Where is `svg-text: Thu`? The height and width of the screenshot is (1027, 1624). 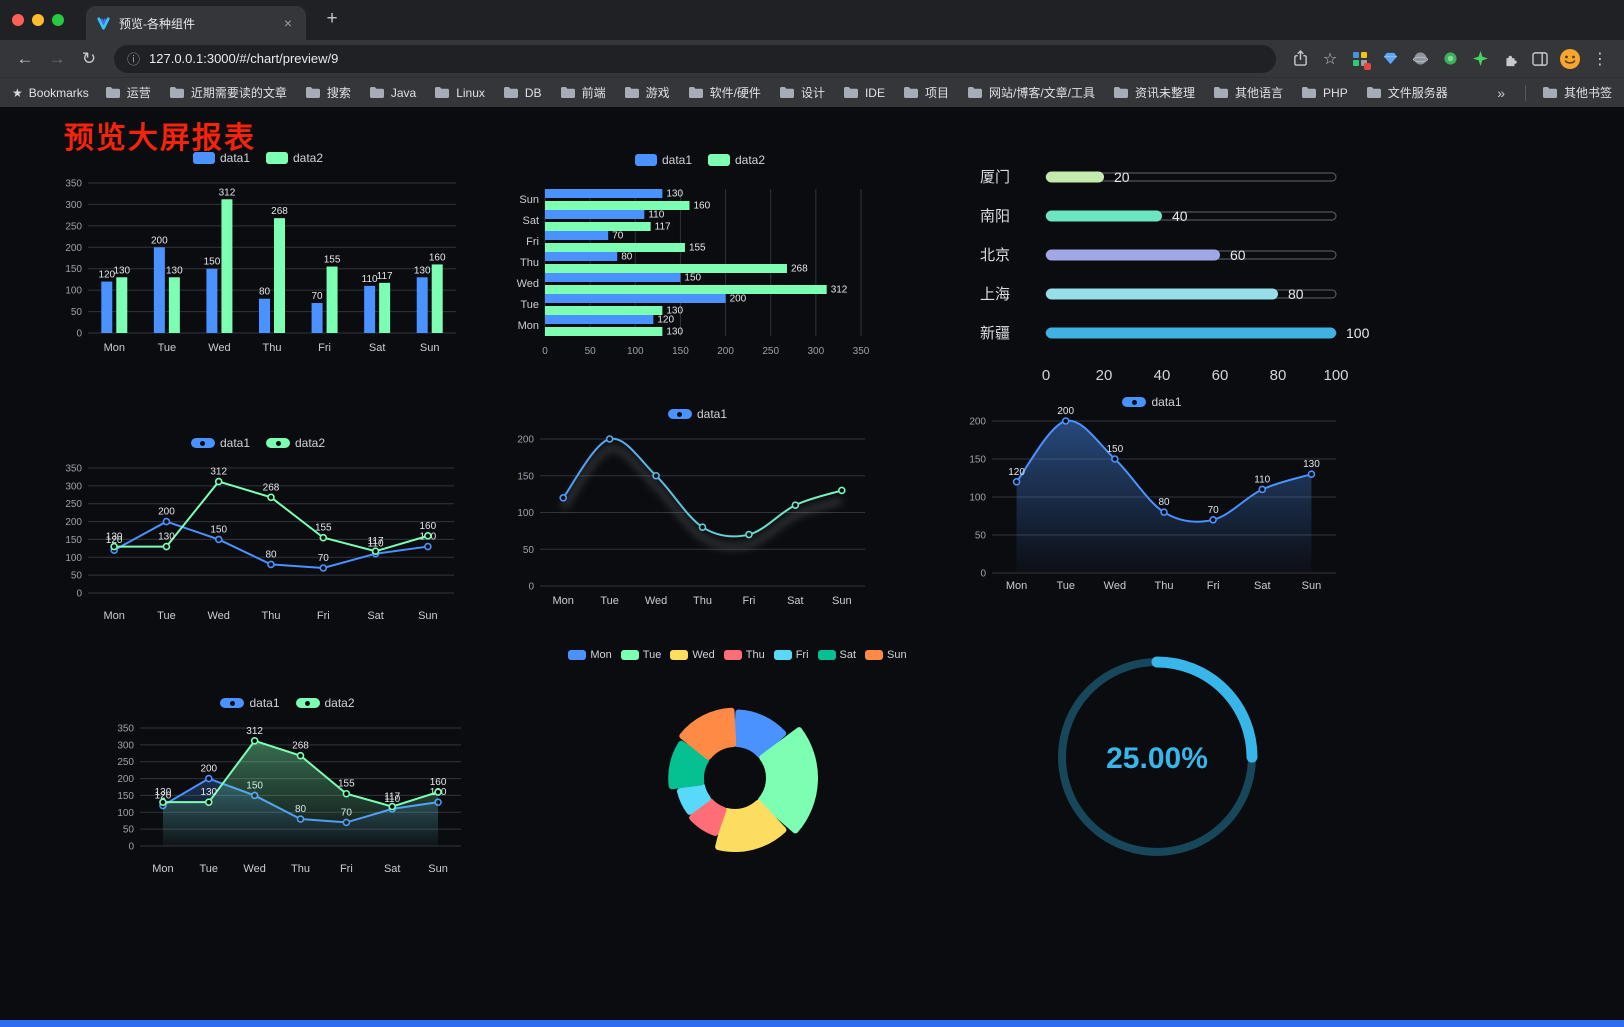
svg-text: Thu is located at coordinates (300, 869).